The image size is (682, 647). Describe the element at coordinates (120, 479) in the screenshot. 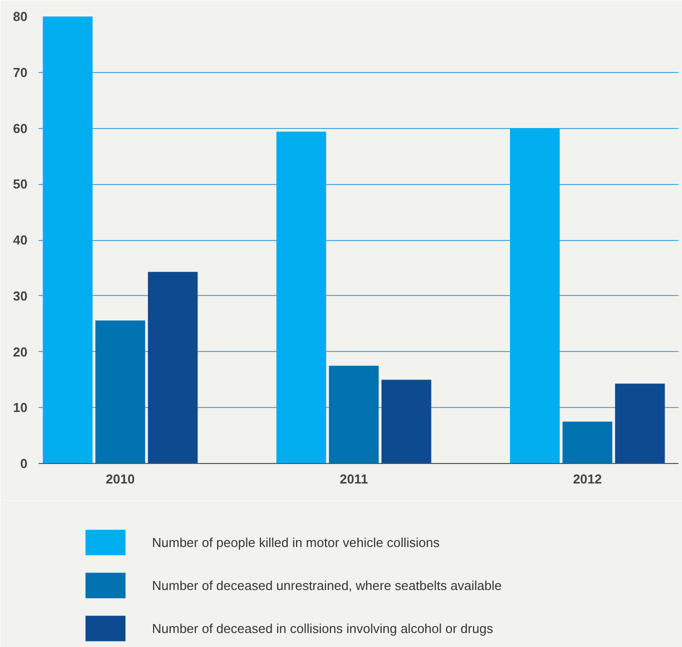

I see `x-tick-label: 2010` at that location.